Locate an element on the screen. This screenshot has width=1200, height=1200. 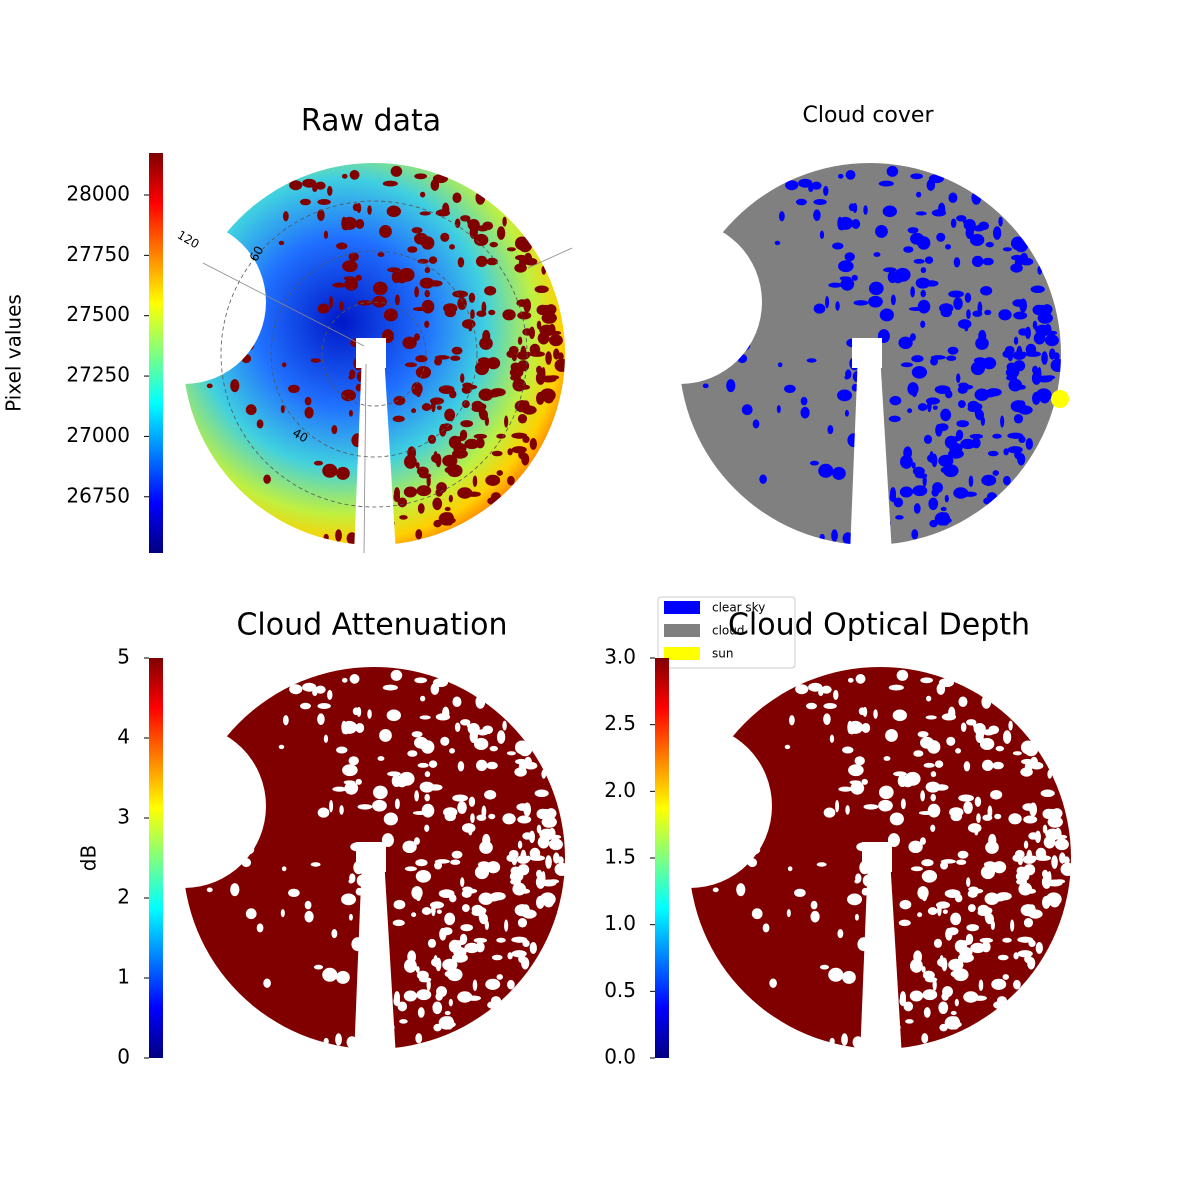
legend-label: sun is located at coordinates (722, 654).